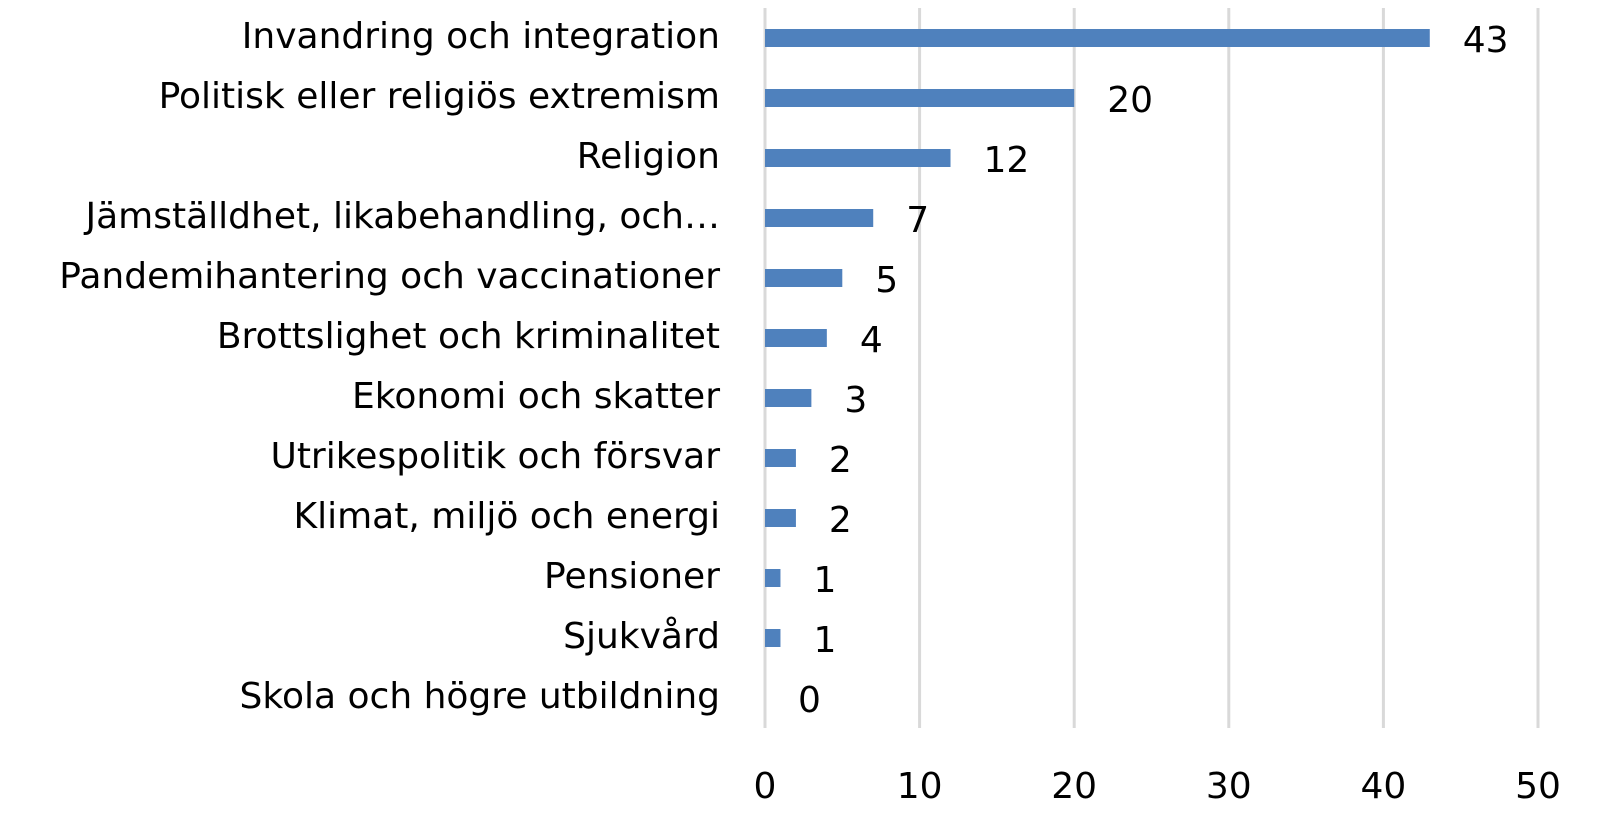  I want to click on y-tick-label: Pensioner, so click(632, 576).